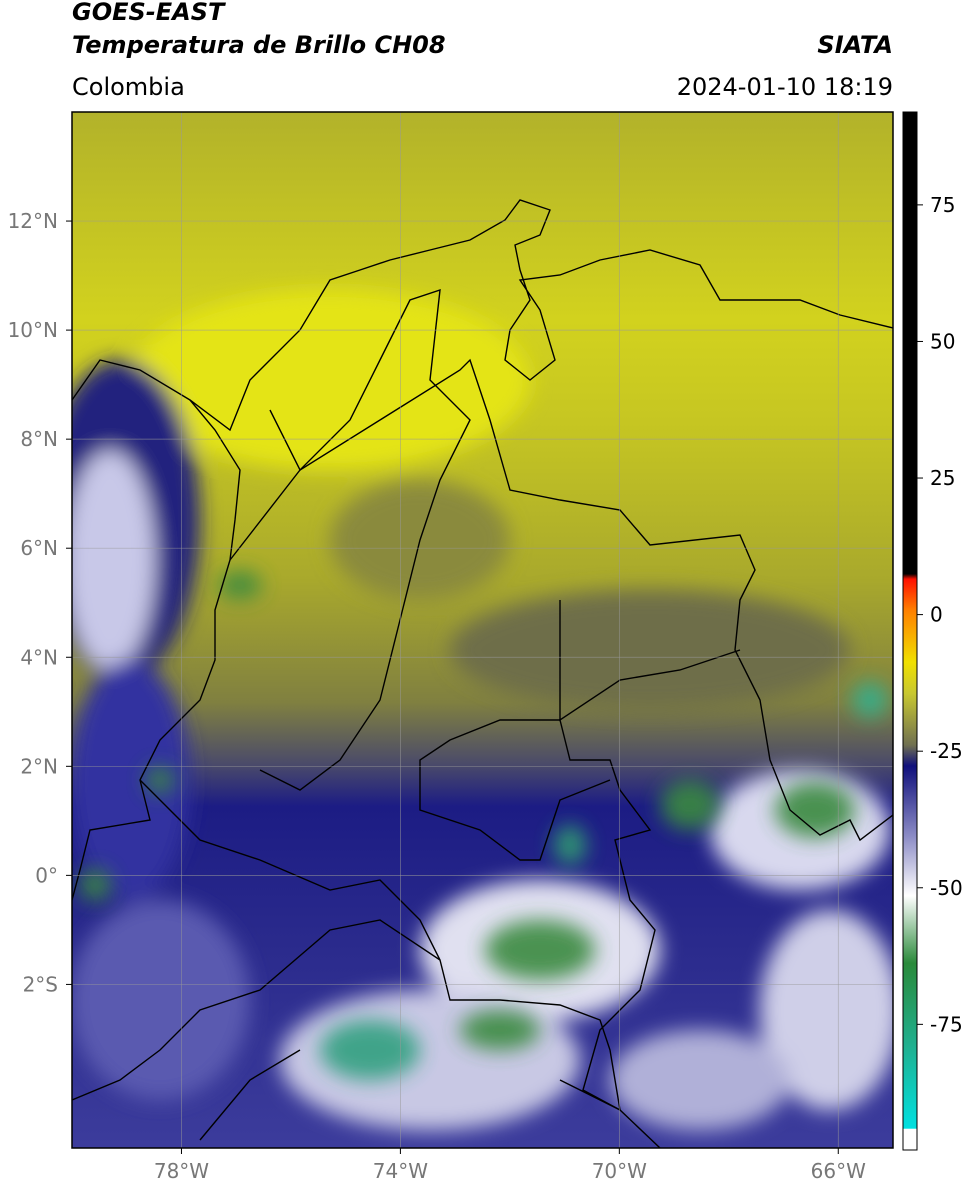 Image resolution: width=966 pixels, height=1190 pixels. Describe the element at coordinates (259, 45) in the screenshot. I see `subtitle: Temperatura de Brillo CH08` at that location.